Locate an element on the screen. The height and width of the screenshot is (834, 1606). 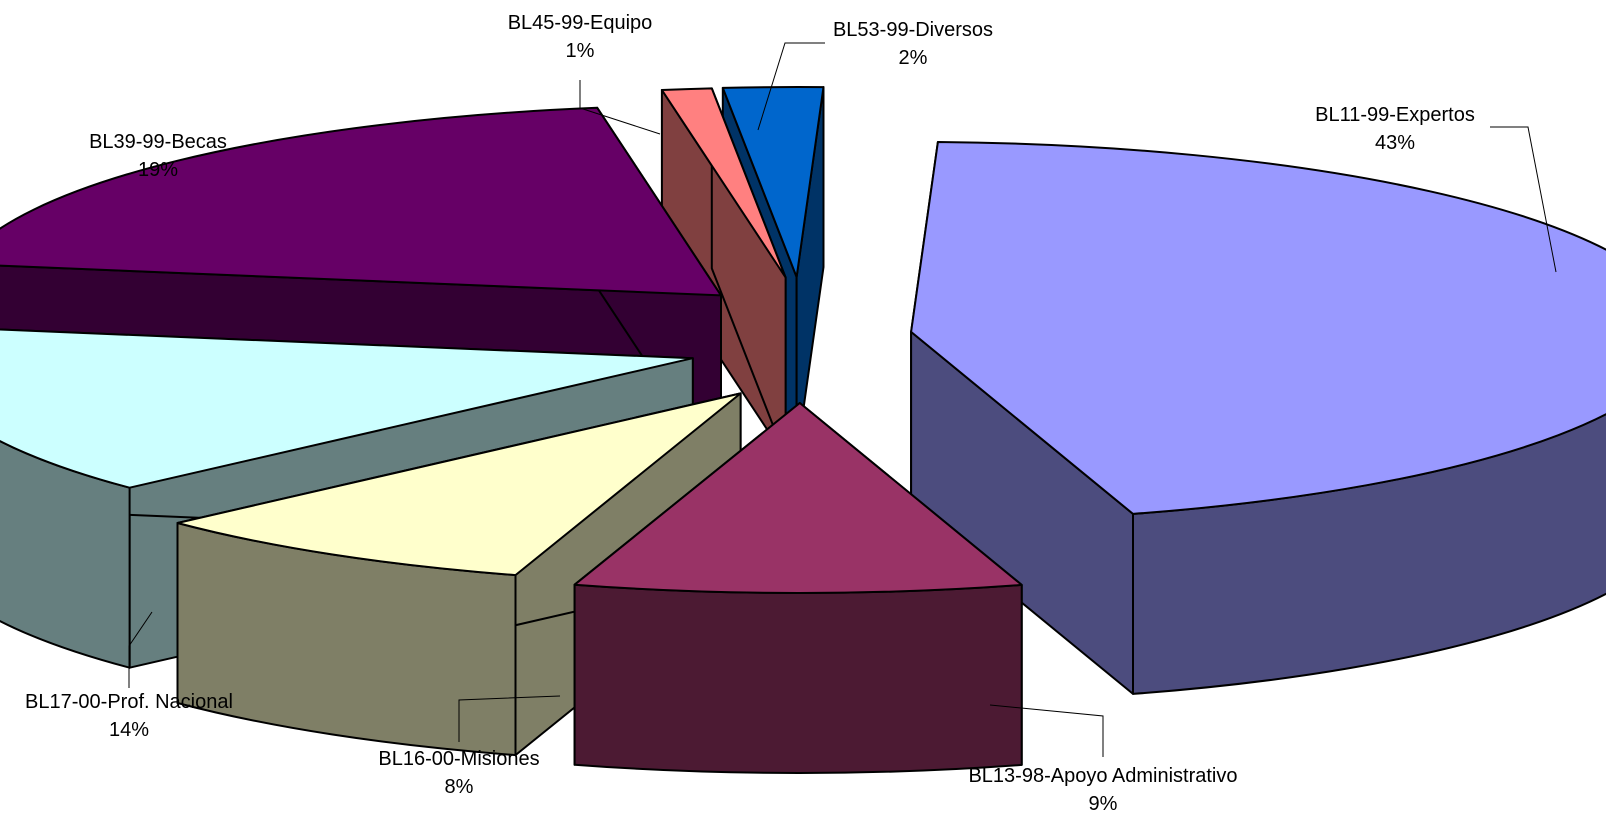
pie-slice-bl45-99-equipo is located at coordinates (723, 273).